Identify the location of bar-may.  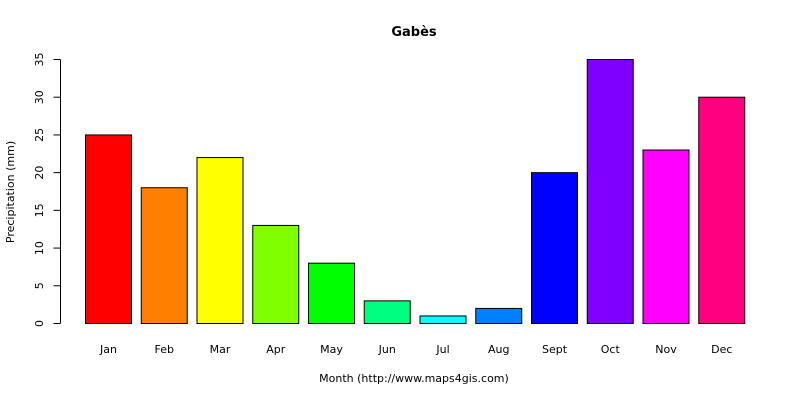
(331, 293).